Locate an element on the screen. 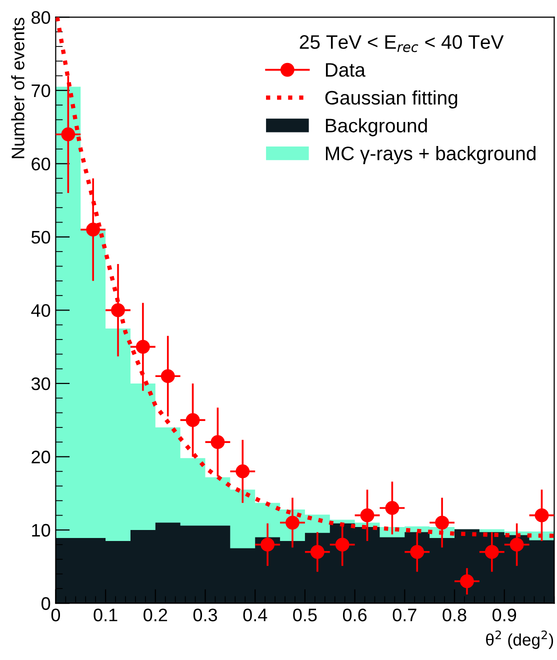 Image resolution: width=557 pixels, height=660 pixels. y-tick-label: 20 is located at coordinates (41, 457).